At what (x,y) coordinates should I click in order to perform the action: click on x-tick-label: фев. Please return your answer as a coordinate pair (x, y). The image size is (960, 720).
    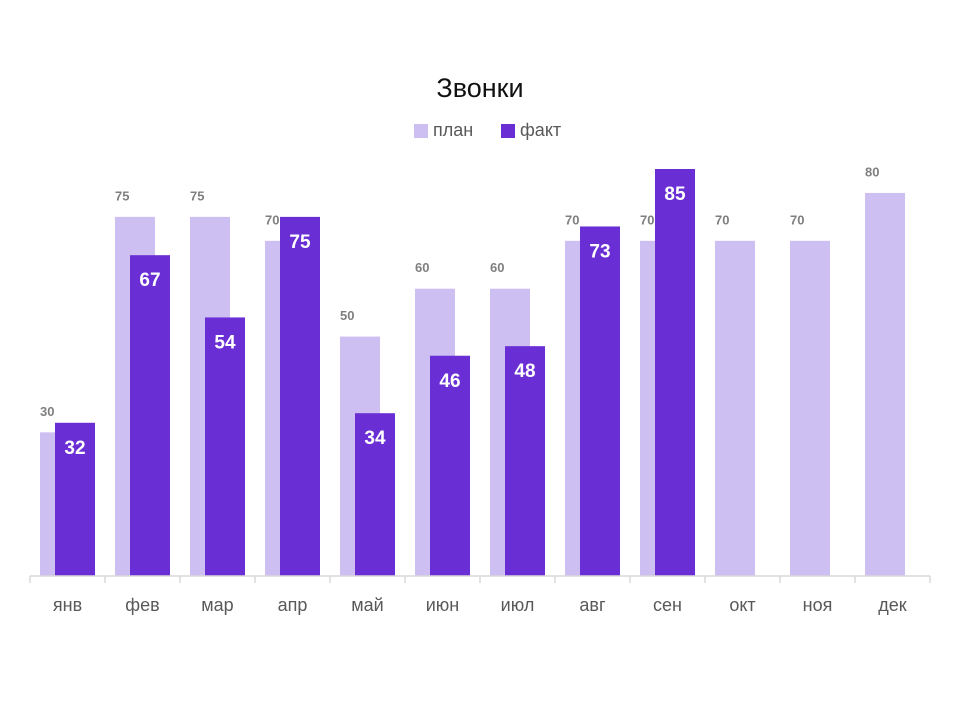
    Looking at the image, I should click on (142, 605).